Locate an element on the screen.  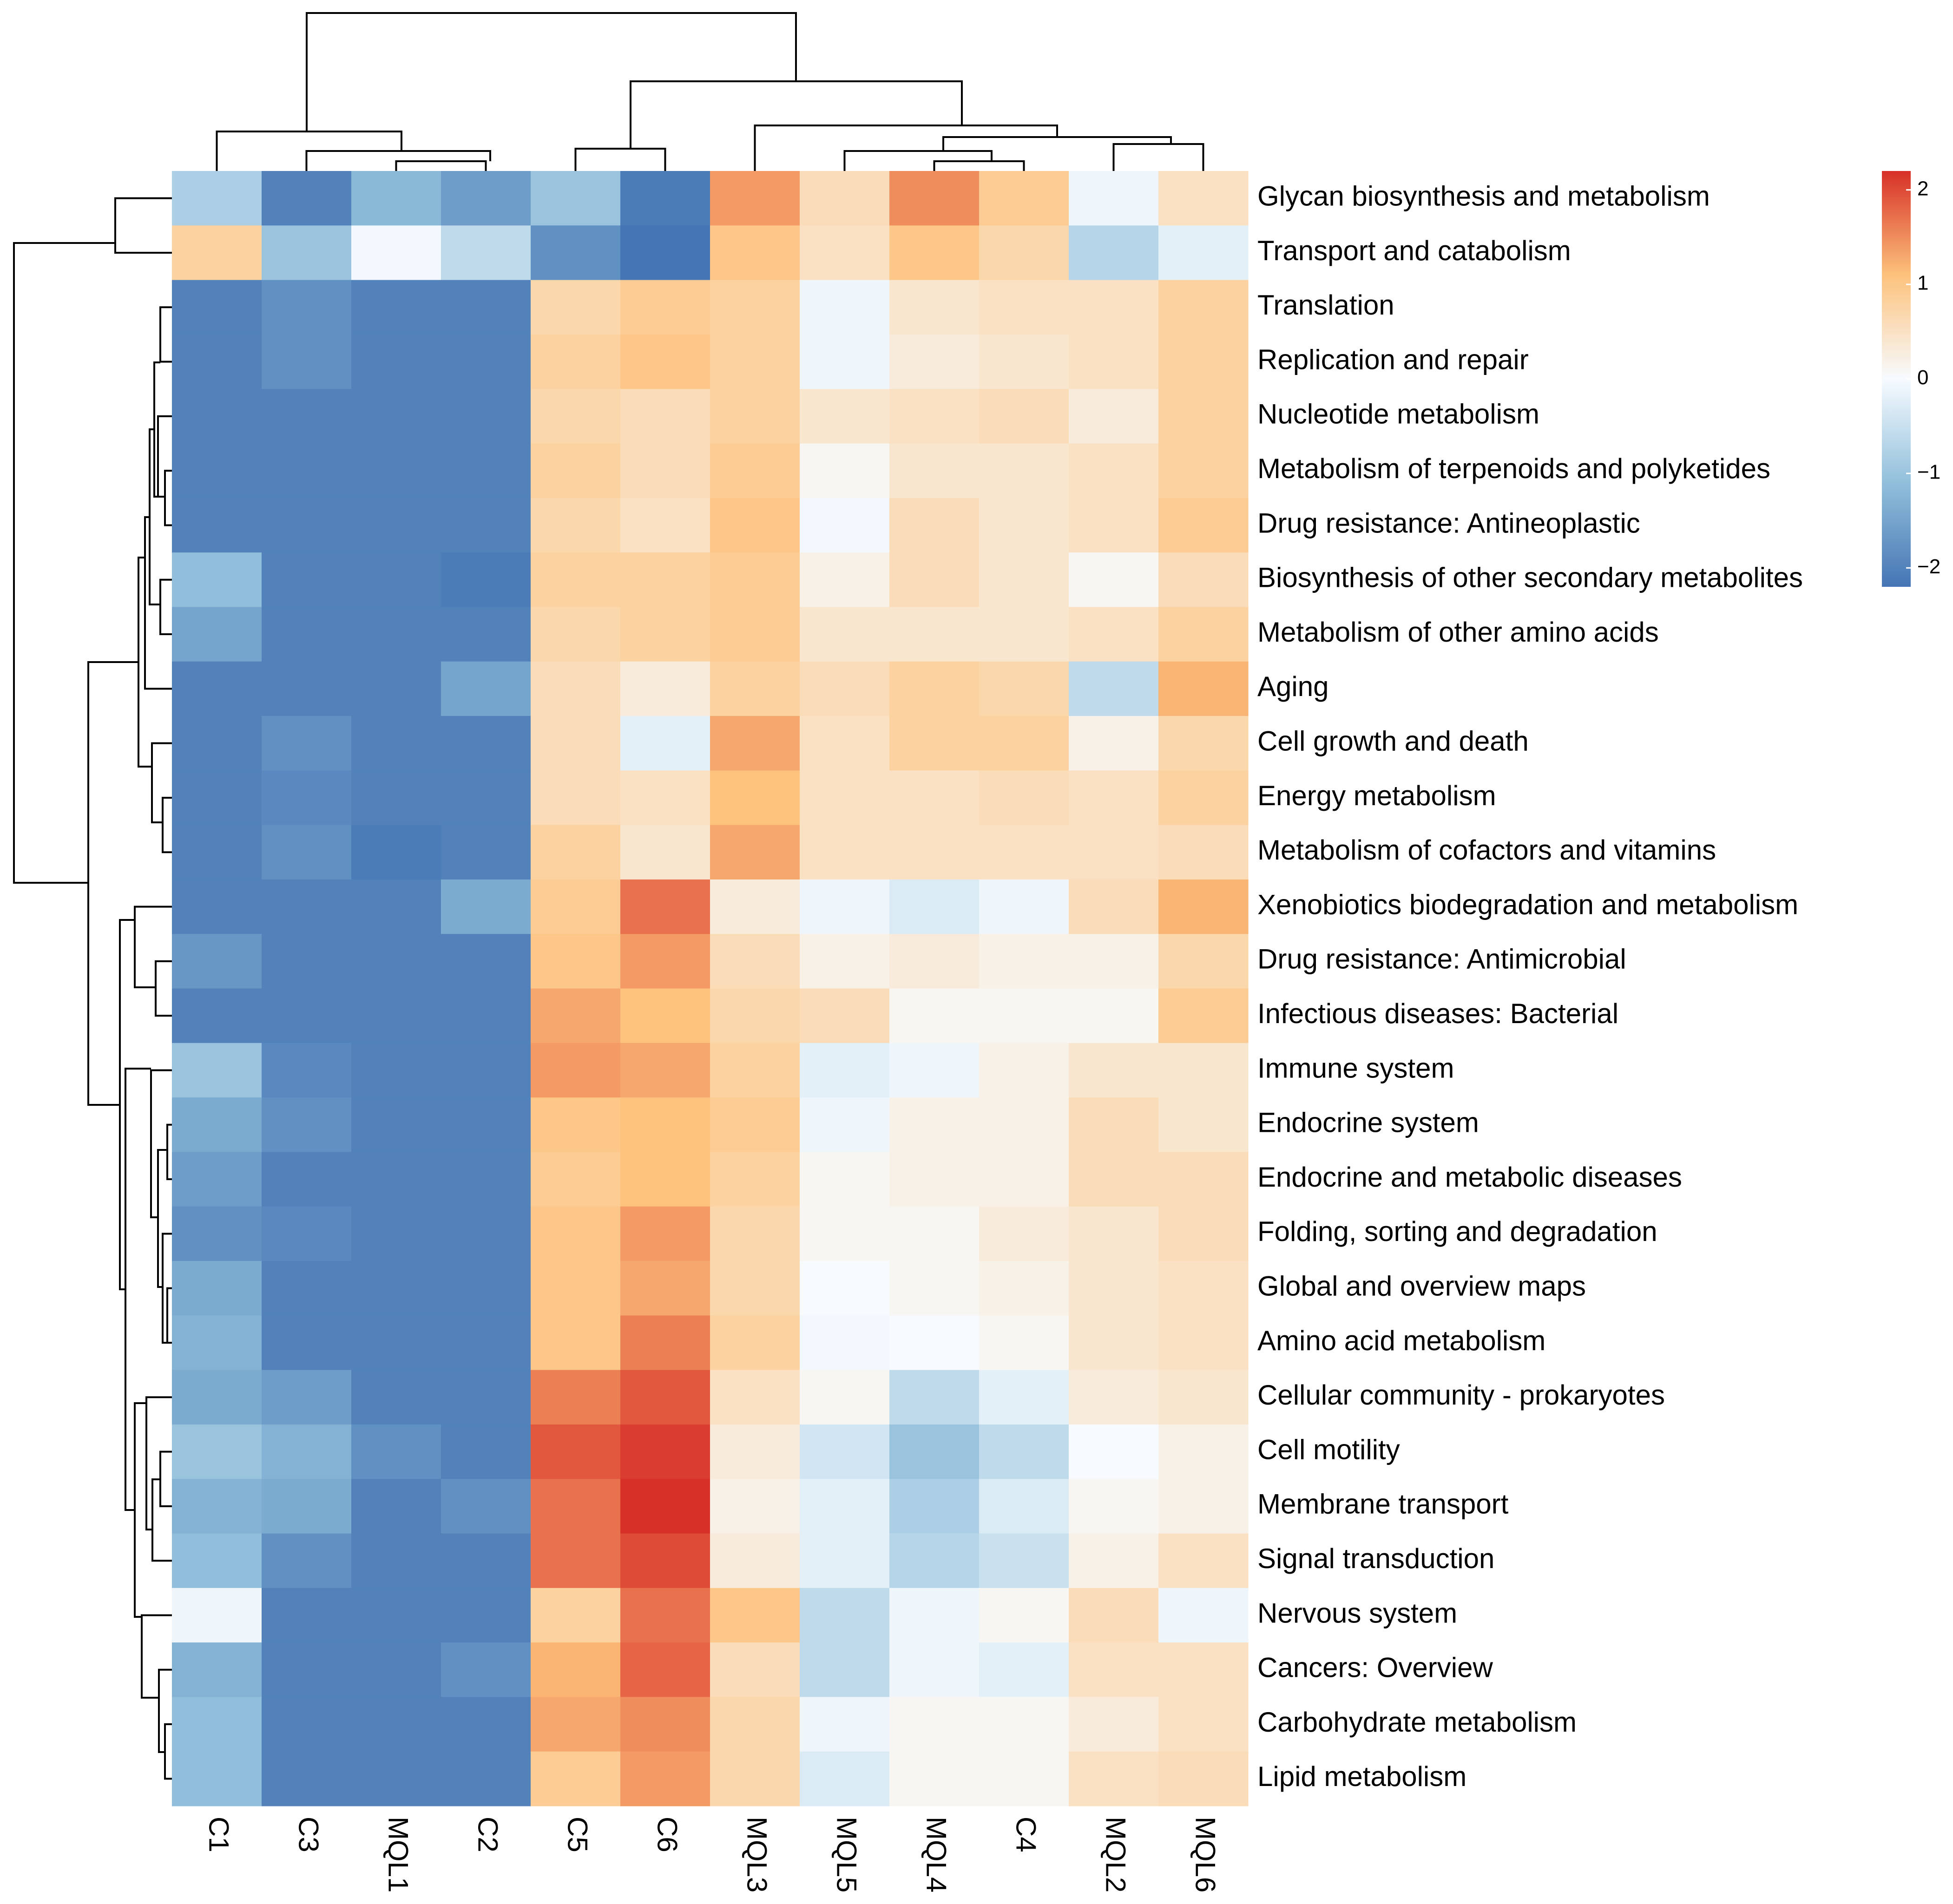
row-label: Replication and repair is located at coordinates (1393, 359).